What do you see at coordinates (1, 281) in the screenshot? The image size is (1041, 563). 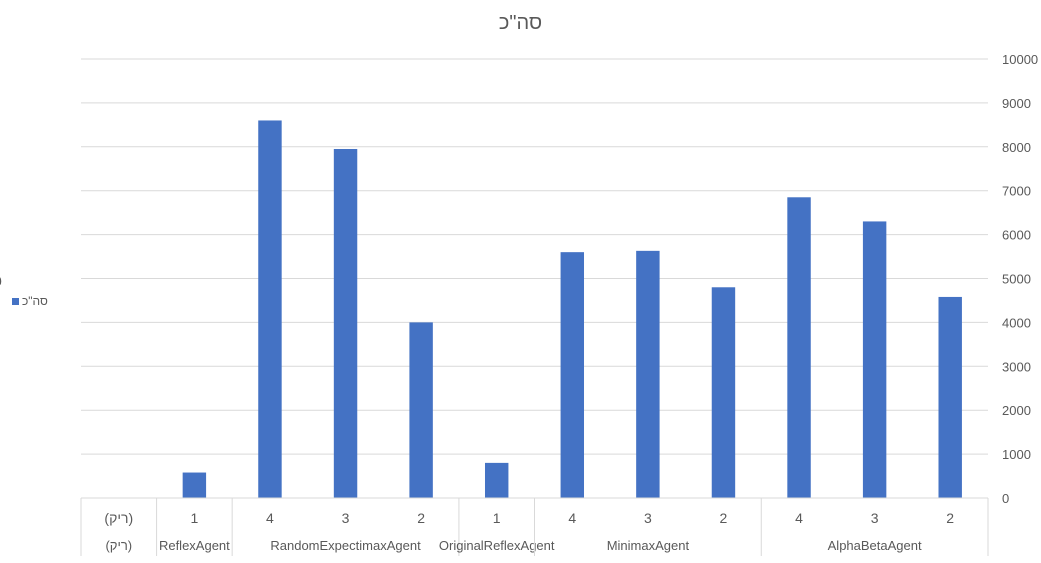 I see `cropped-legend-mark: 0` at bounding box center [1, 281].